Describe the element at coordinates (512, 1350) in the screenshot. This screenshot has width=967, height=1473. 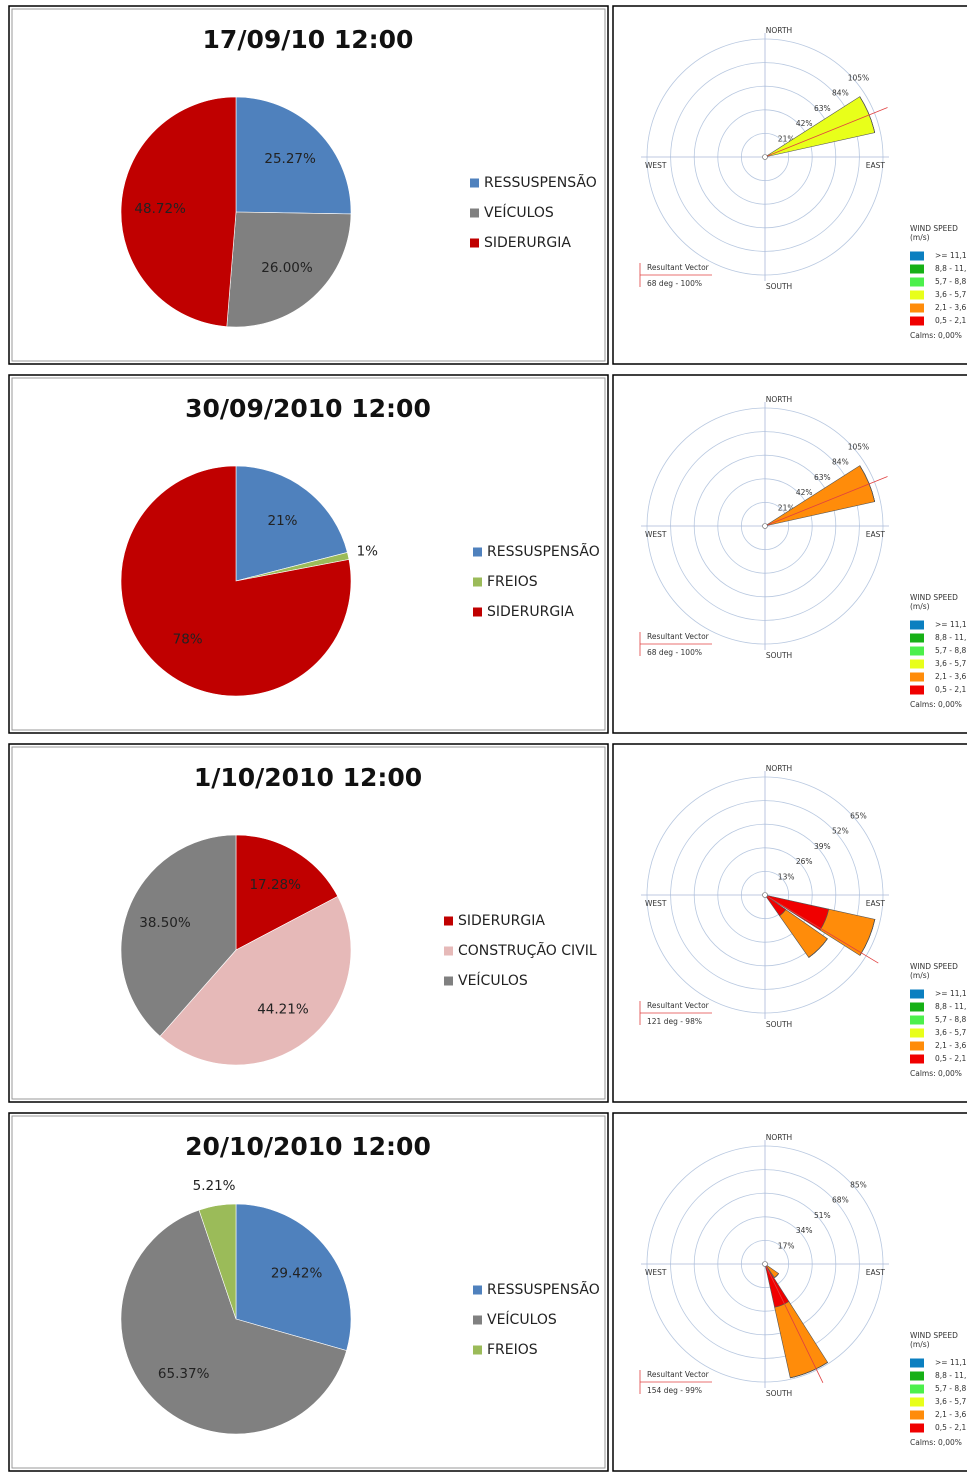
I see `legend-label: FREIOS` at that location.